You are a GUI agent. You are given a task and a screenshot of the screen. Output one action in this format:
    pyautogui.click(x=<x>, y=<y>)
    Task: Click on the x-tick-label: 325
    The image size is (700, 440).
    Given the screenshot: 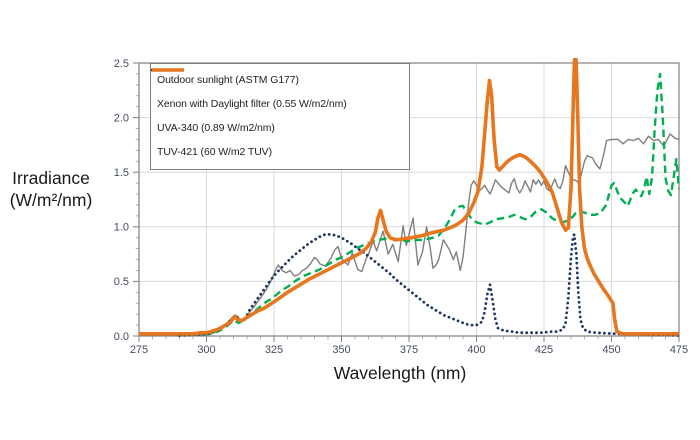 What is the action you would take?
    pyautogui.click(x=274, y=350)
    